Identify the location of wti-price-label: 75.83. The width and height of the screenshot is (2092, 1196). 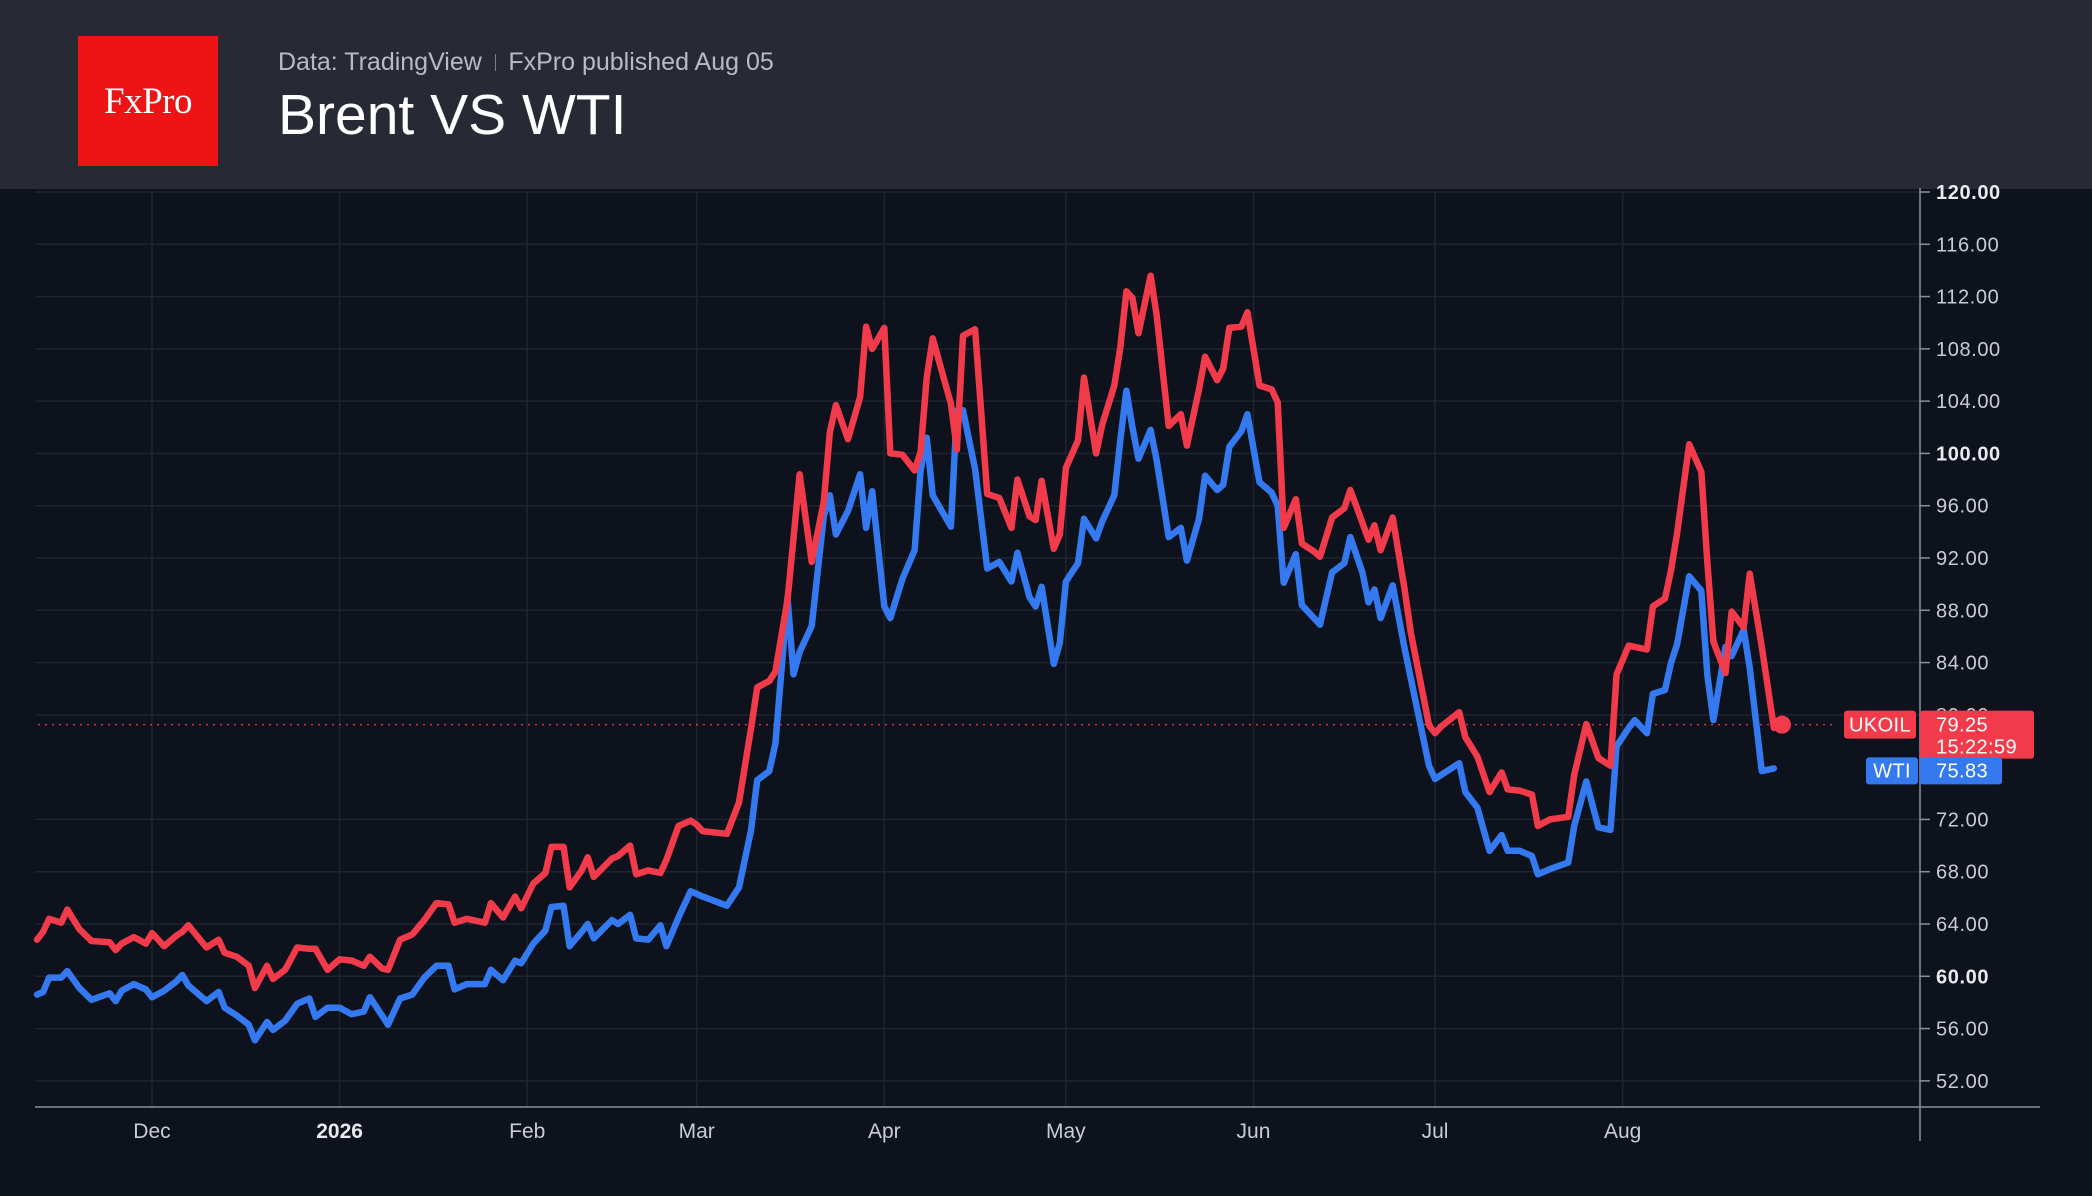
(1962, 771).